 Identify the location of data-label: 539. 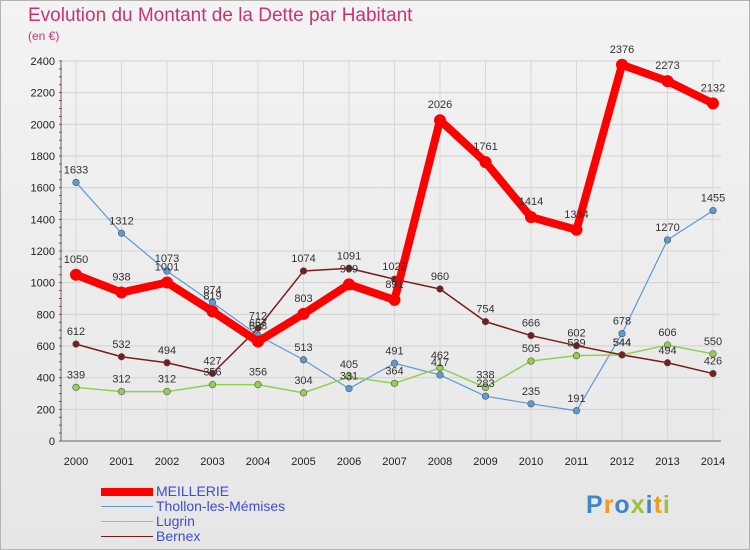
(576, 344).